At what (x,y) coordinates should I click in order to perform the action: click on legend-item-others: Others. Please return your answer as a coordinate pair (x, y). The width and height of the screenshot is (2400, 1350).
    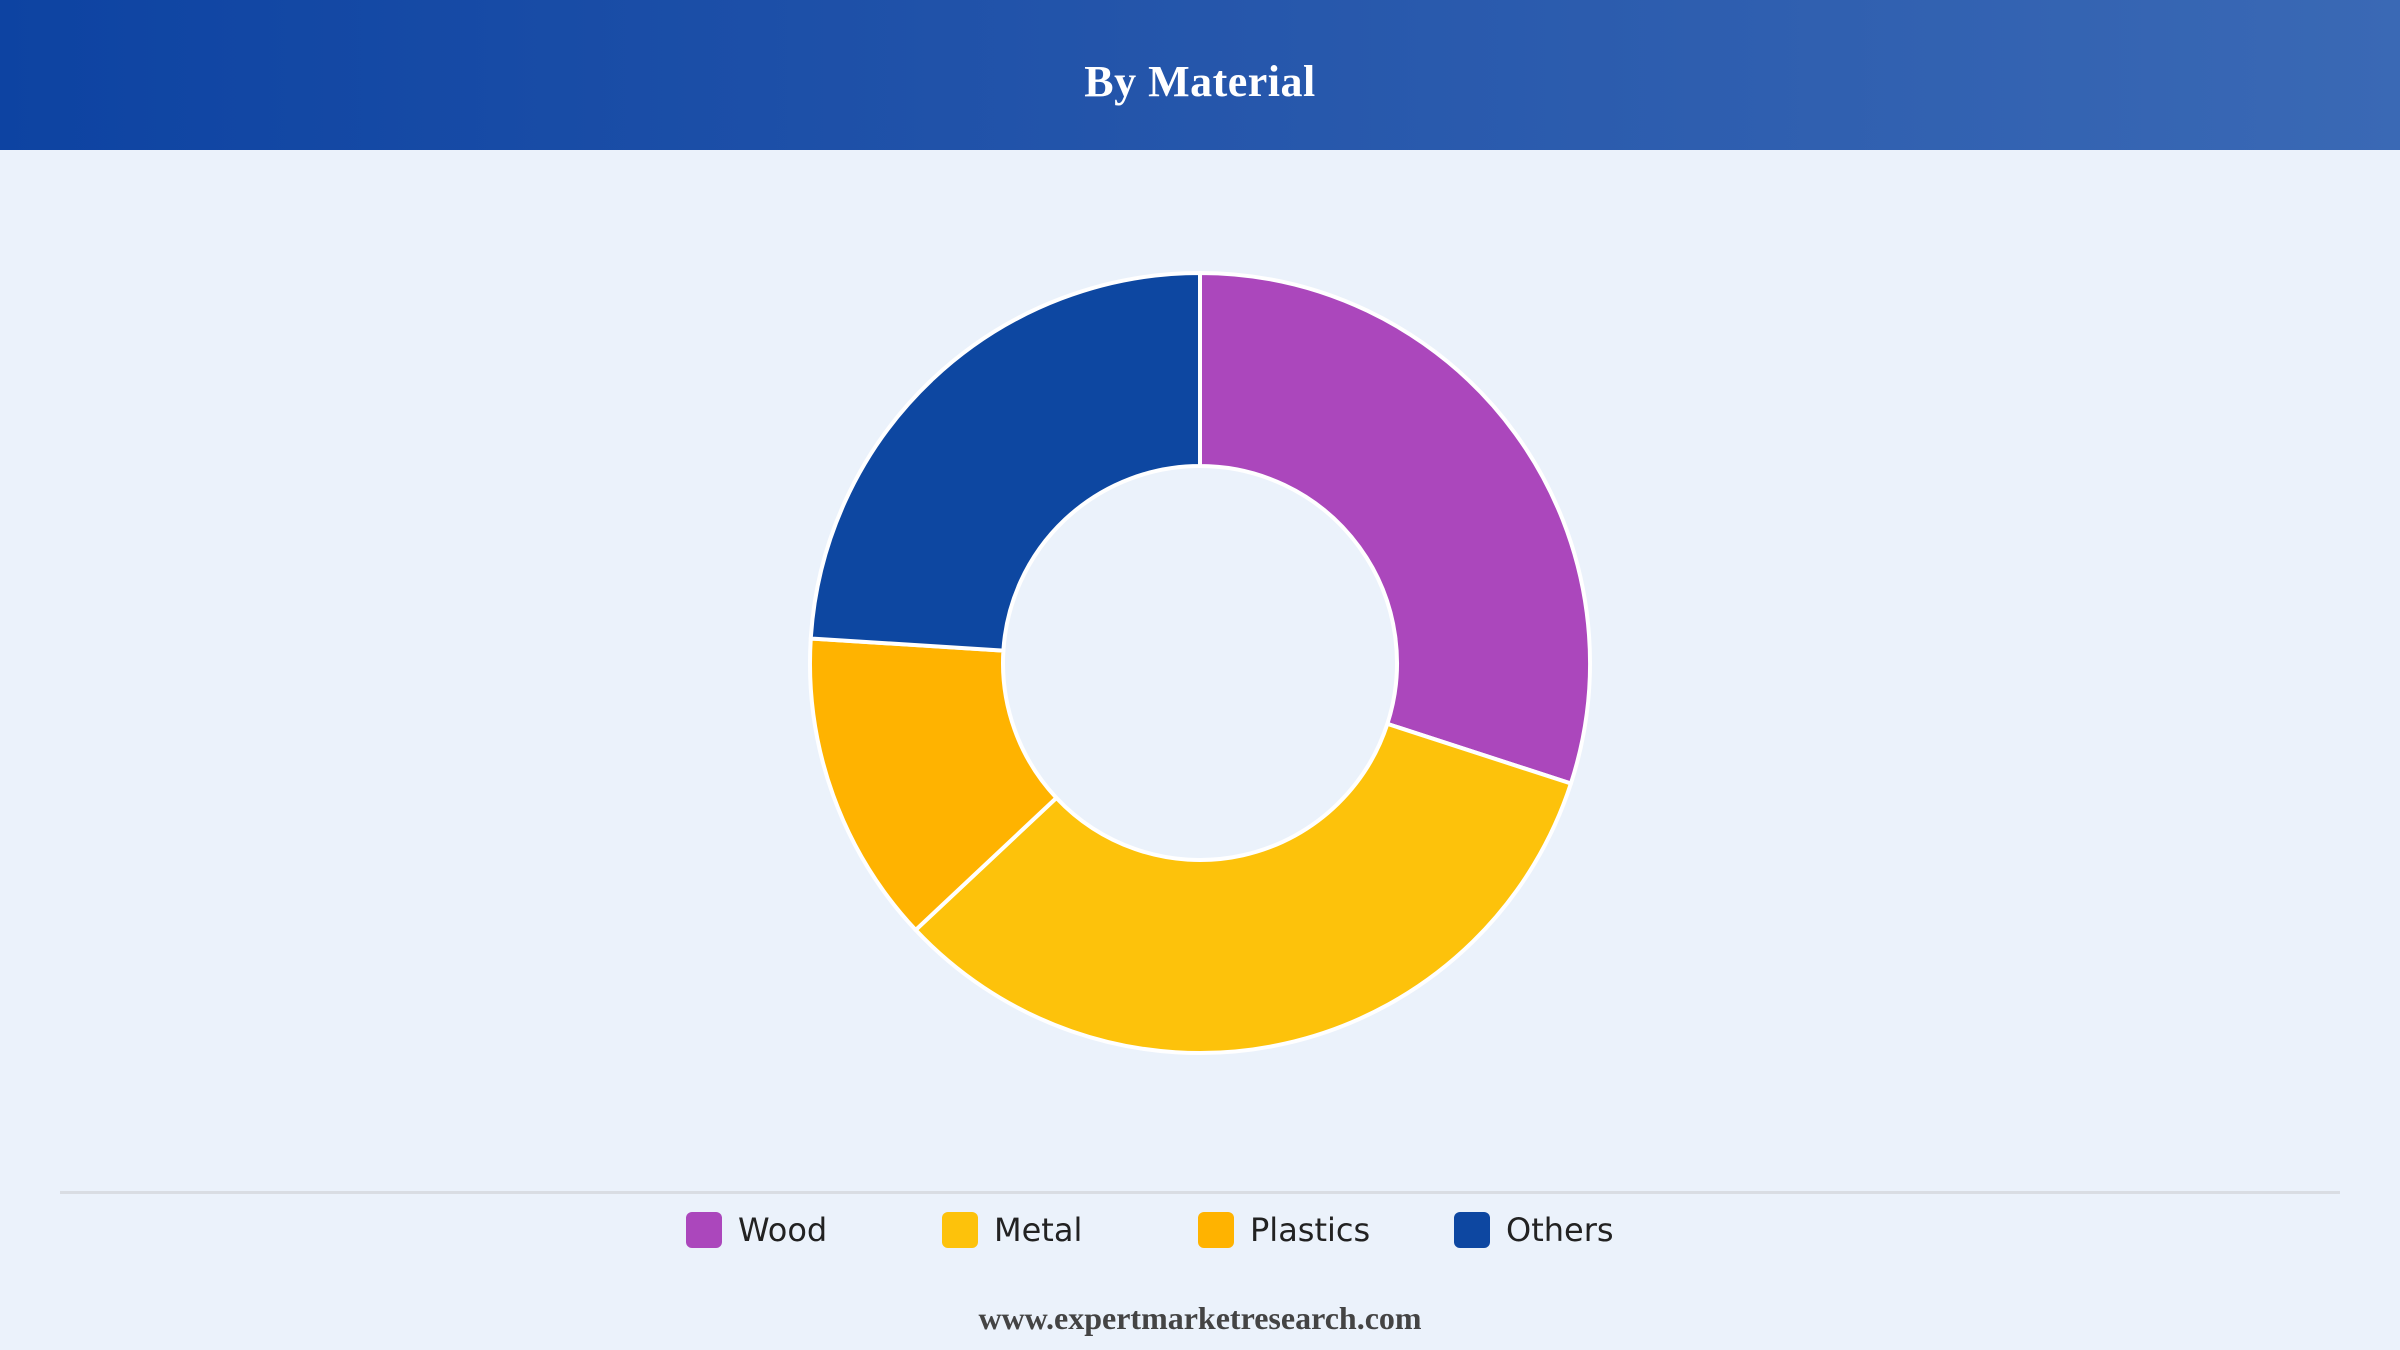
    Looking at the image, I should click on (1534, 1230).